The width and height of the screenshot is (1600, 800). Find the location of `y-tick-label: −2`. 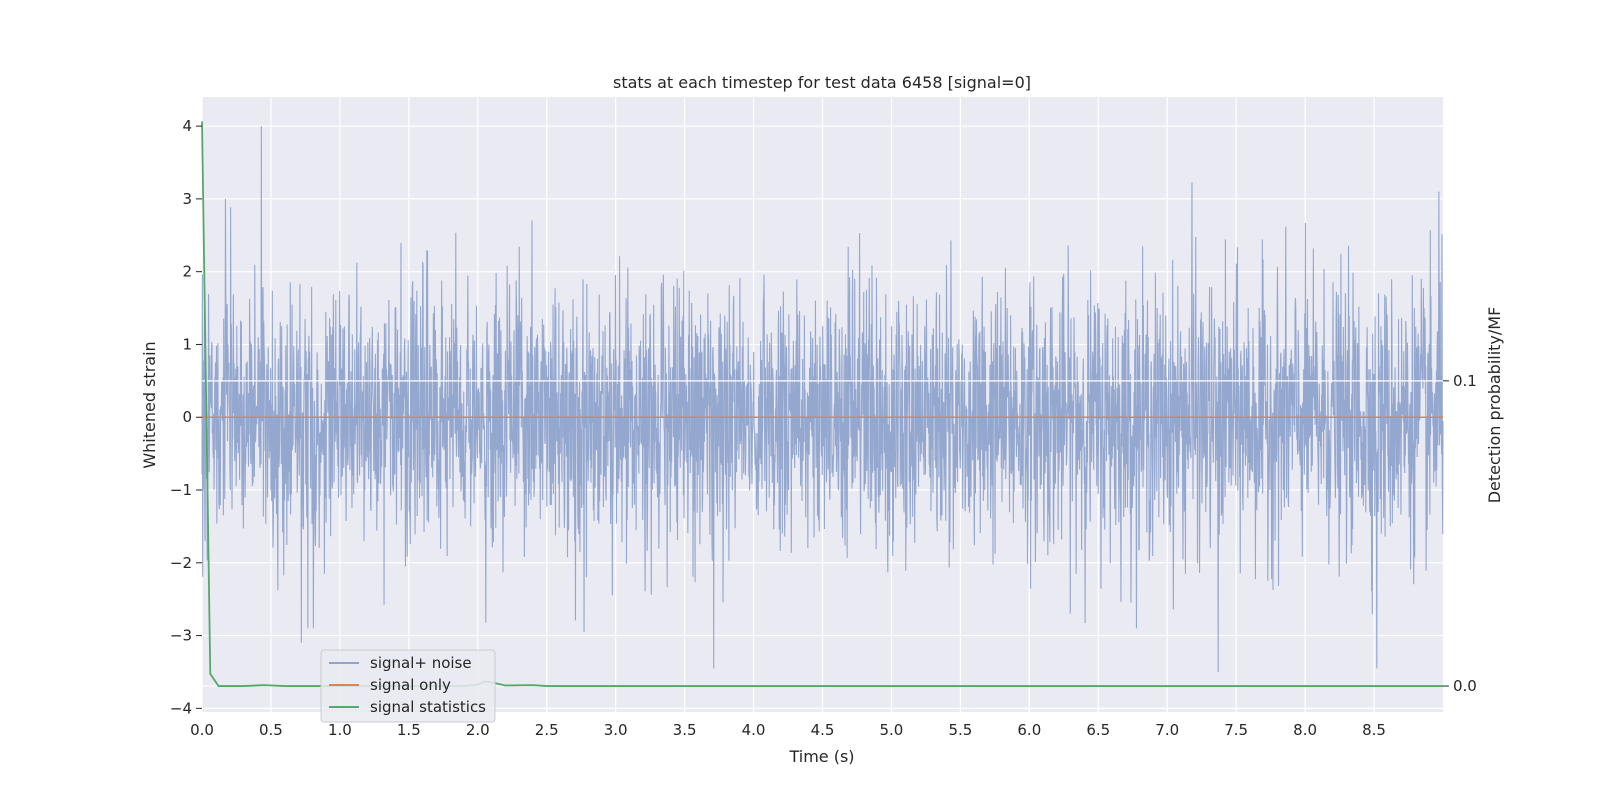

y-tick-label: −2 is located at coordinates (181, 563).